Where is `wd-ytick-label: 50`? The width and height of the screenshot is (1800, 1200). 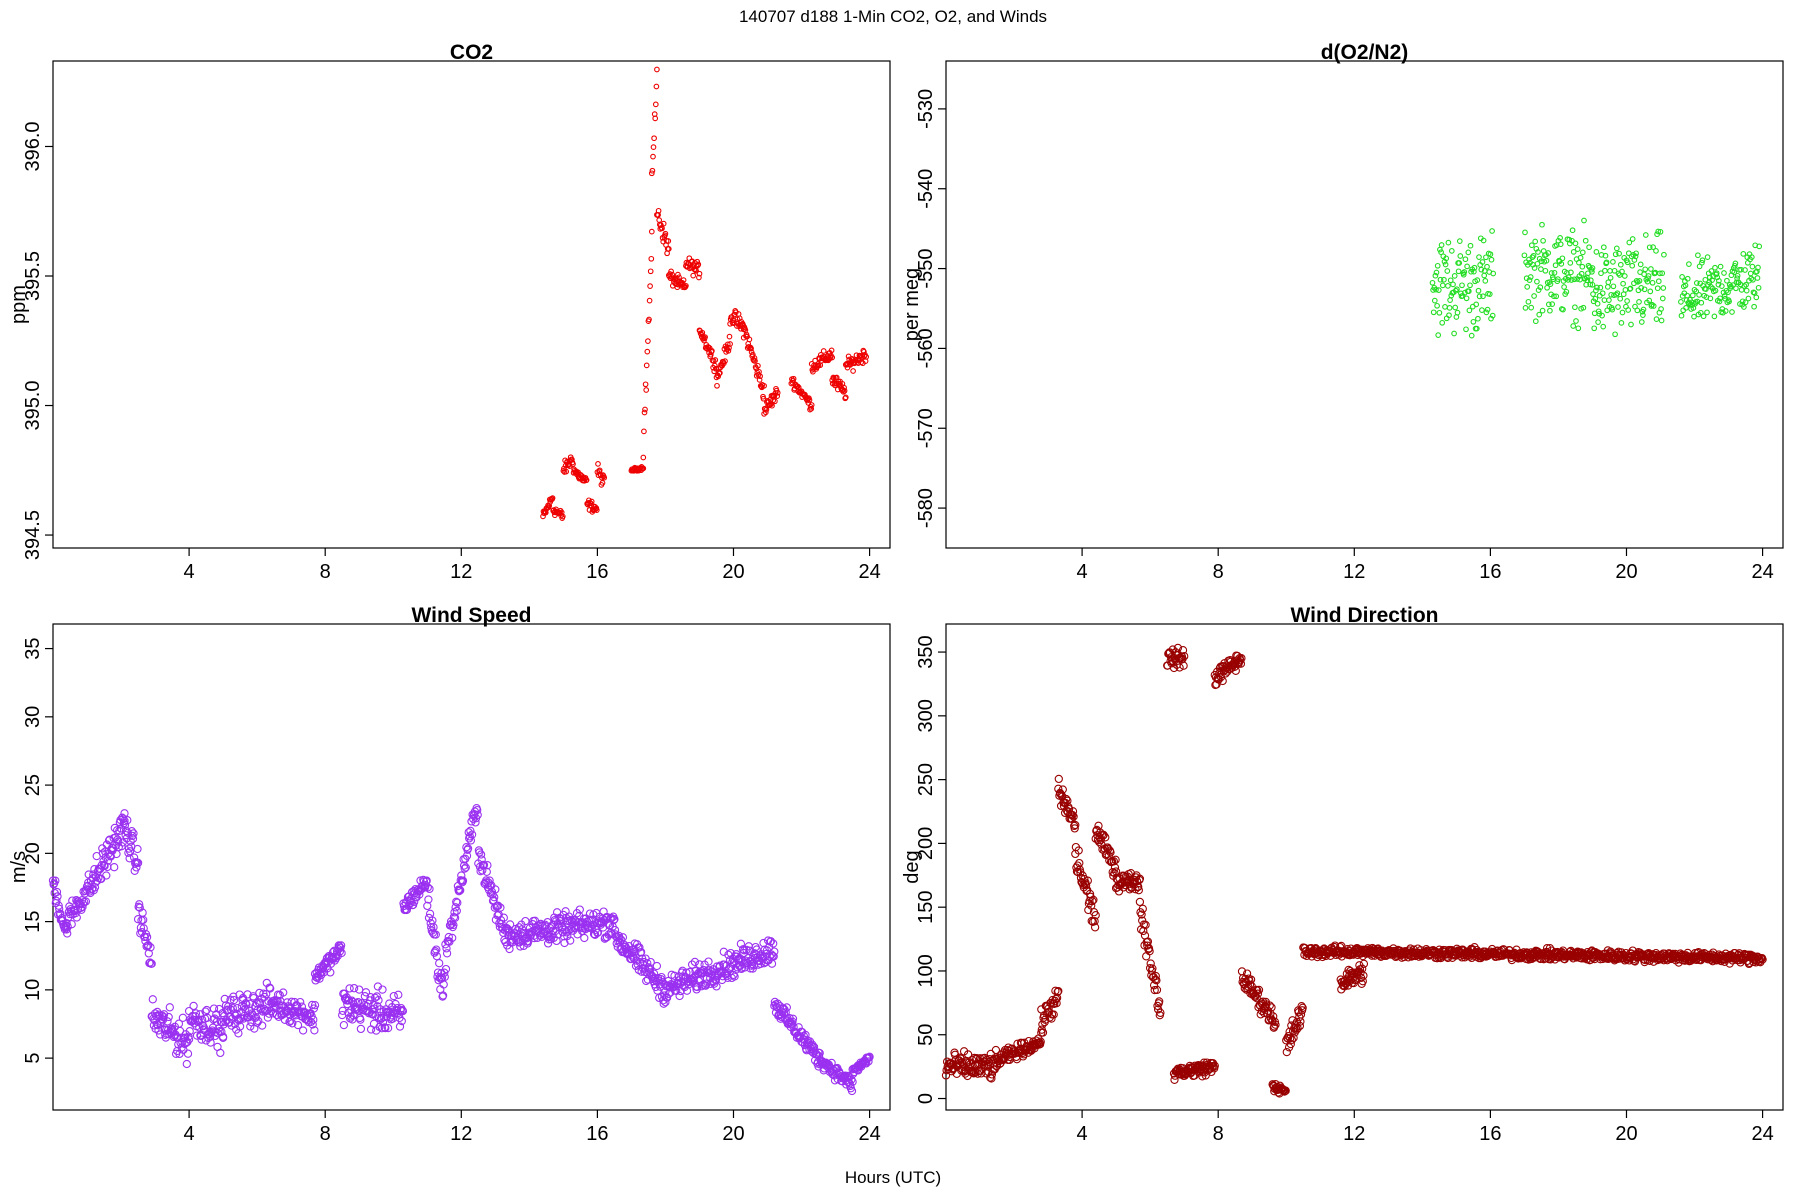 wd-ytick-label: 50 is located at coordinates (926, 1035).